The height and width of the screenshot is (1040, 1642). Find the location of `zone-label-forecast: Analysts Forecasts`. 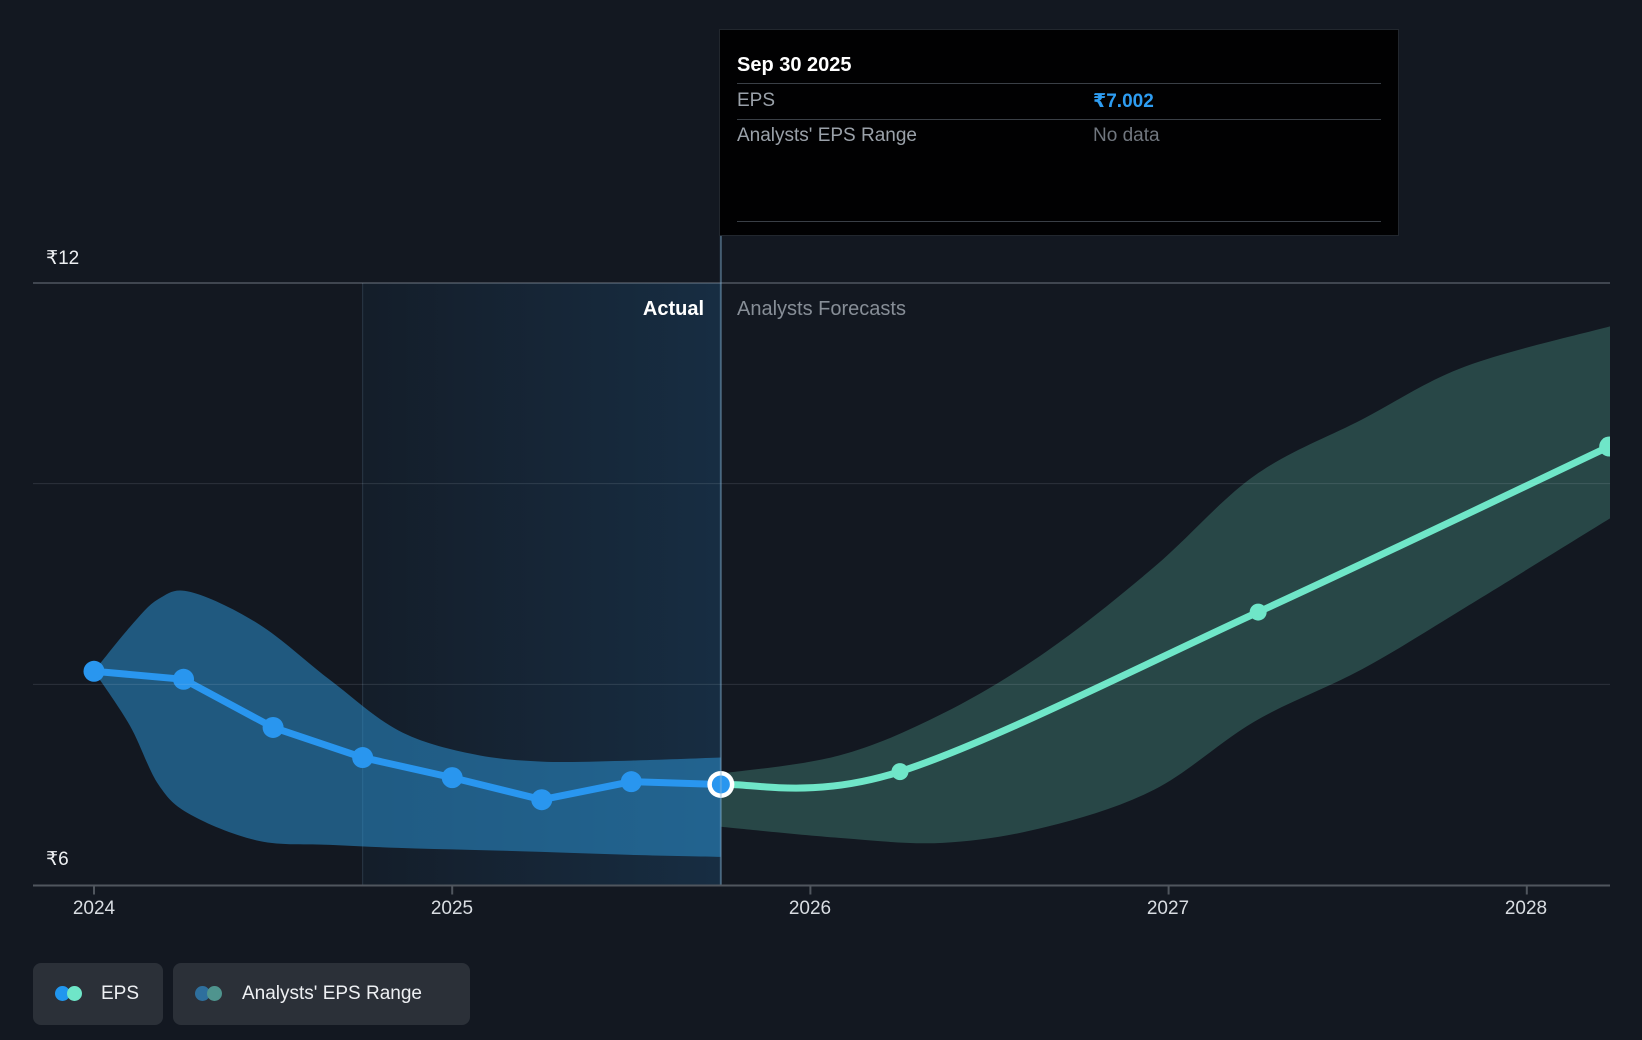

zone-label-forecast: Analysts Forecasts is located at coordinates (821, 309).